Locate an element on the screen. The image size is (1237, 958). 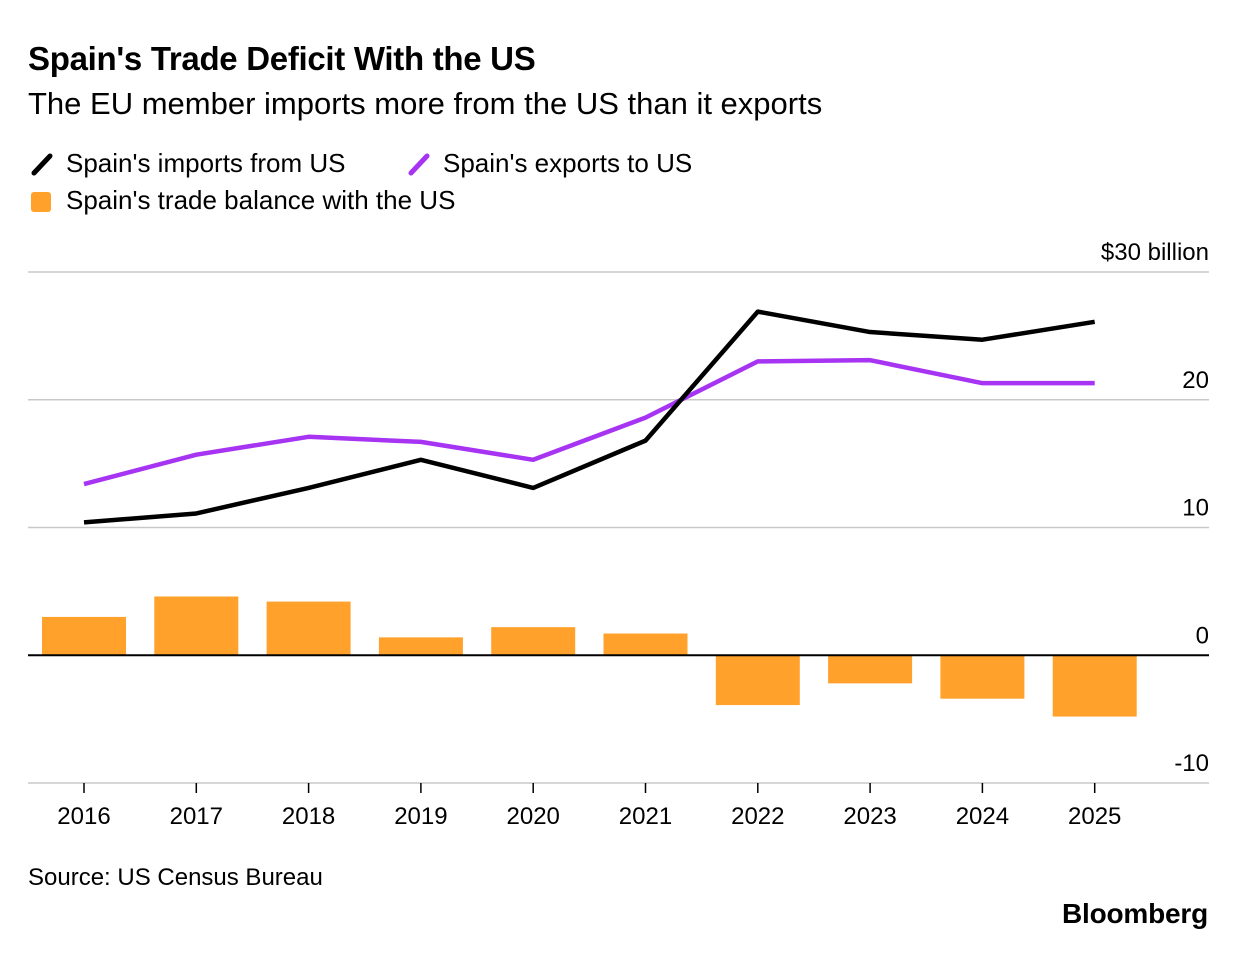
y-tick-label: 10 is located at coordinates (1195, 508).